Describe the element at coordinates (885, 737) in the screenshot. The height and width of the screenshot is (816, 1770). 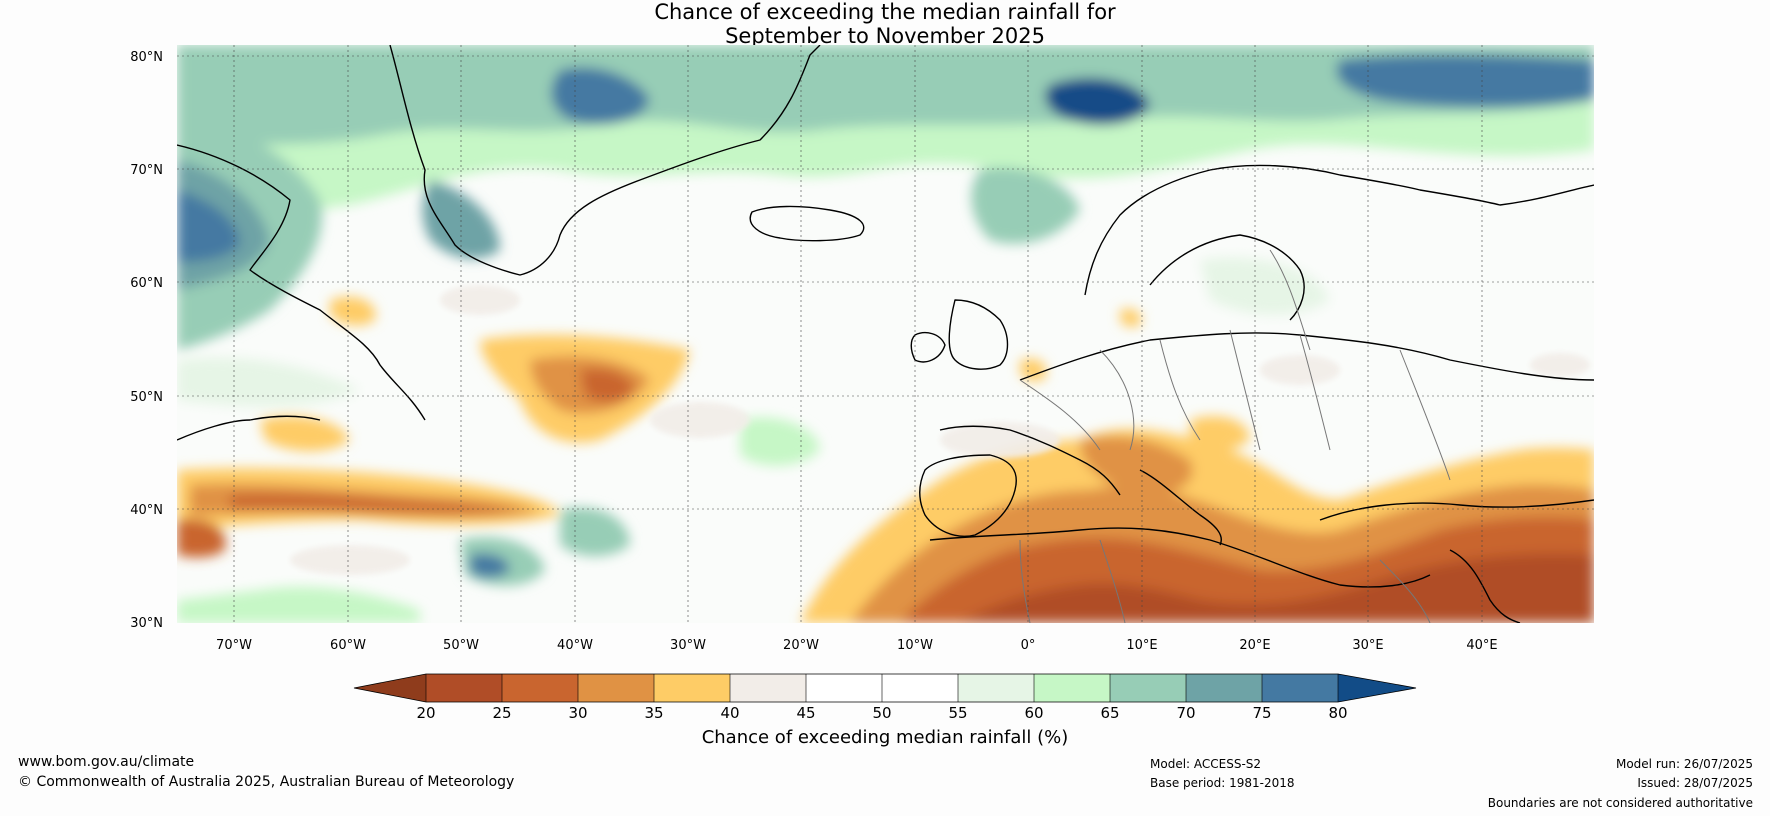
I see `colorbar-title: Chance of exceeding median rainfall (%)` at that location.